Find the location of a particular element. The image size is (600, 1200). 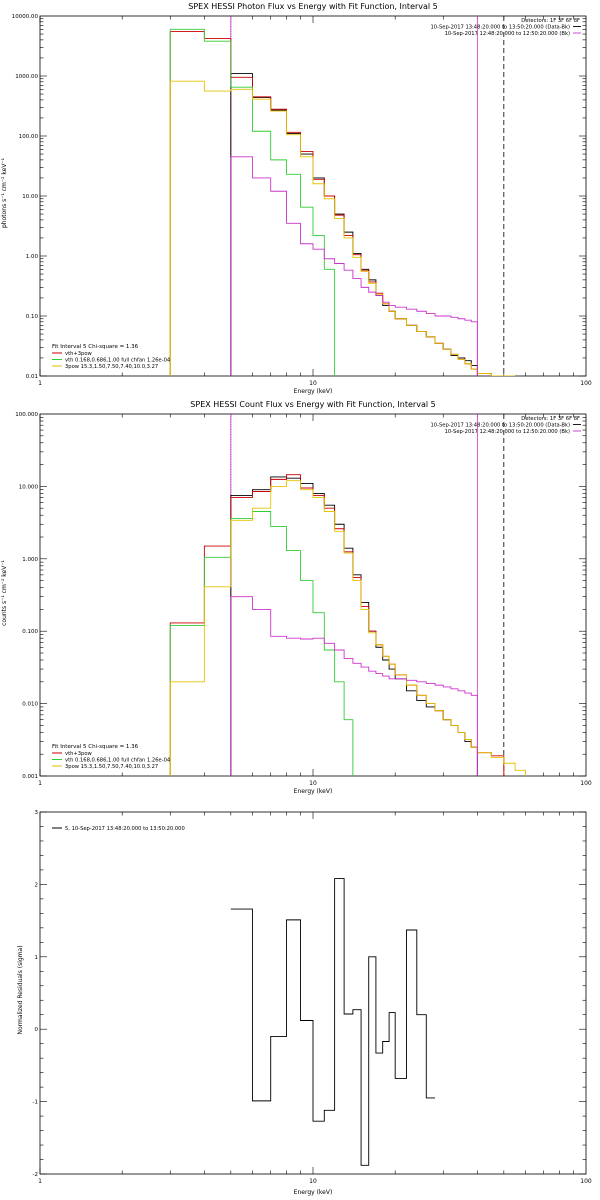

y-tick-label: 1.000 is located at coordinates (30, 560).